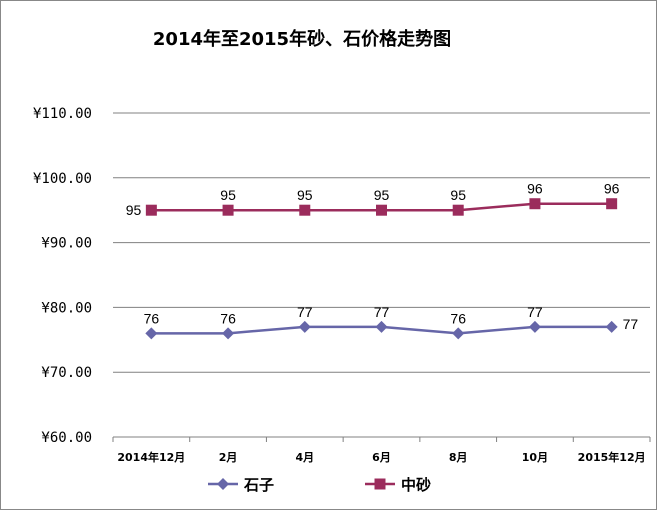 Image resolution: width=657 pixels, height=510 pixels. I want to click on x-tick-label: 2014年12月, so click(151, 457).